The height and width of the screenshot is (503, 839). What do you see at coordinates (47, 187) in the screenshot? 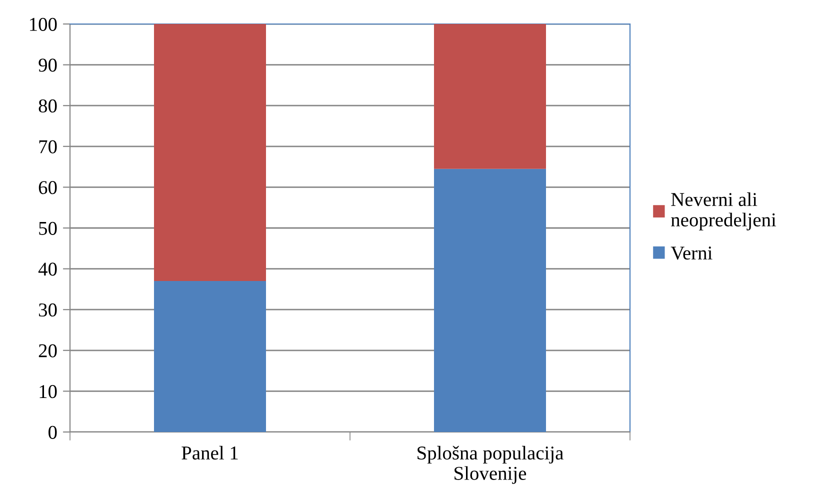
I see `y-tick-label: 60` at bounding box center [47, 187].